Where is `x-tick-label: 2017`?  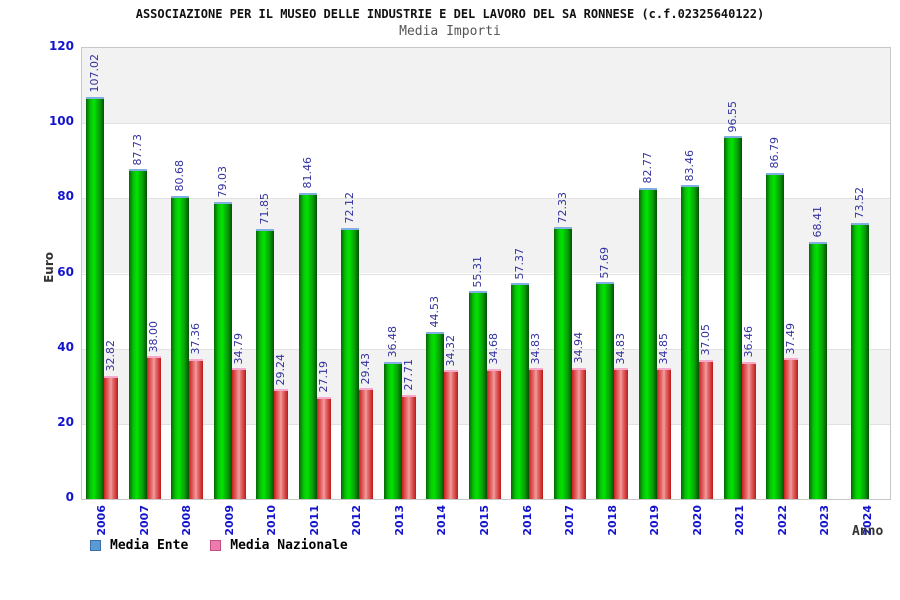 x-tick-label: 2017 is located at coordinates (570, 520).